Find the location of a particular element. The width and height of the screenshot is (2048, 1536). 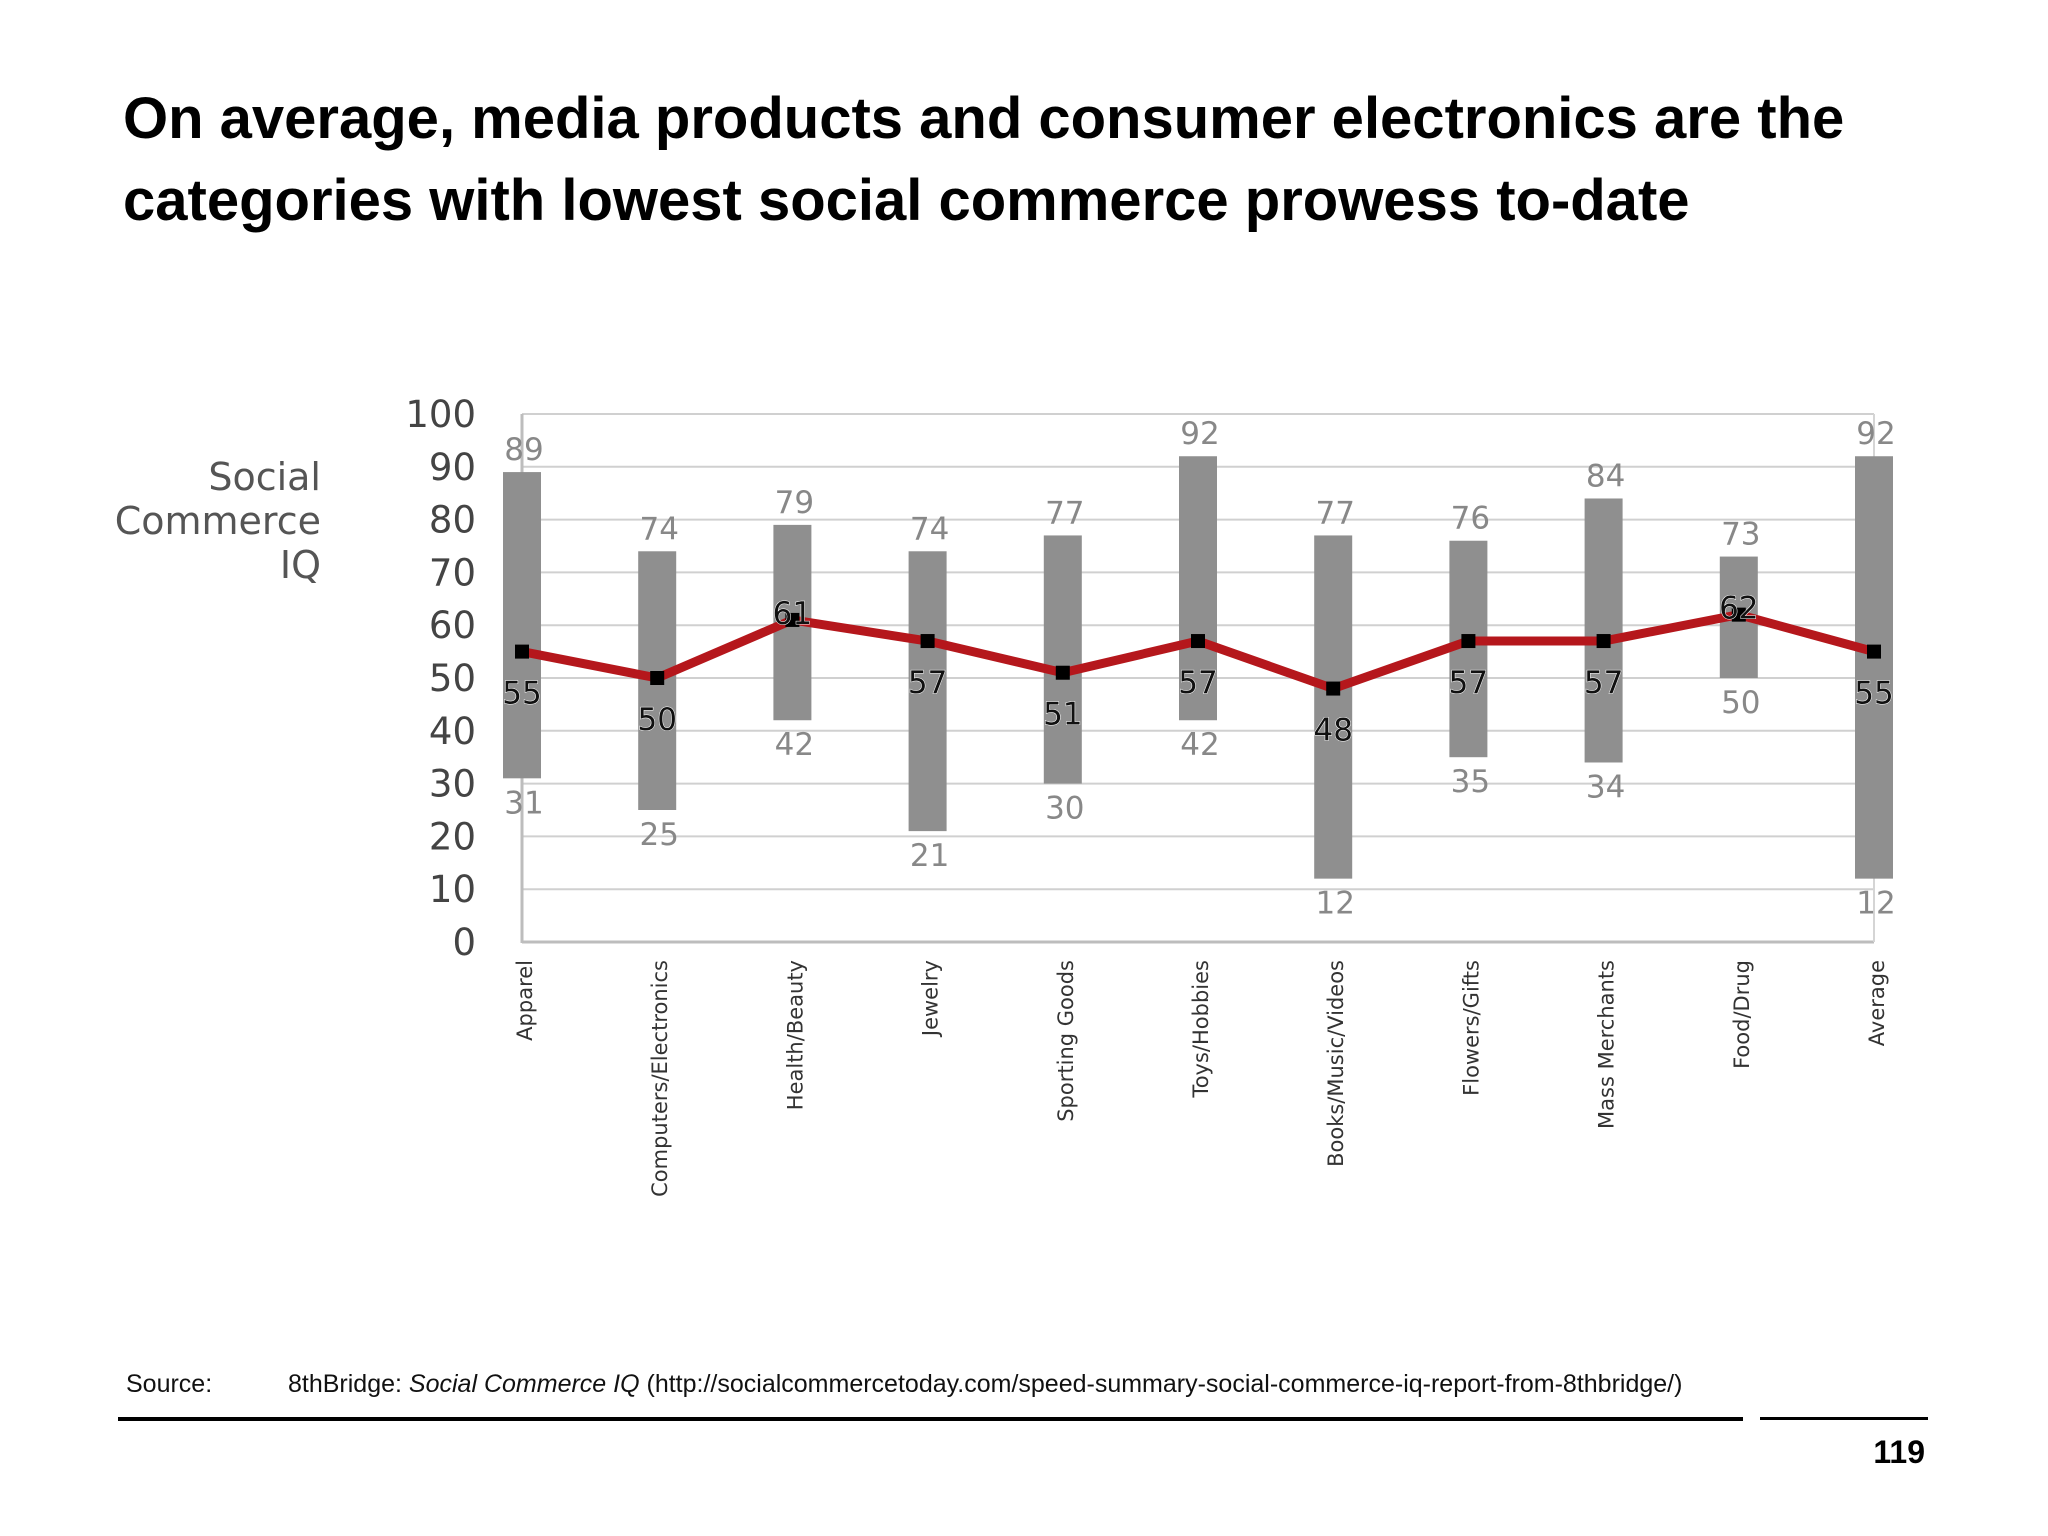

max-value-label: 73 is located at coordinates (1740, 535).